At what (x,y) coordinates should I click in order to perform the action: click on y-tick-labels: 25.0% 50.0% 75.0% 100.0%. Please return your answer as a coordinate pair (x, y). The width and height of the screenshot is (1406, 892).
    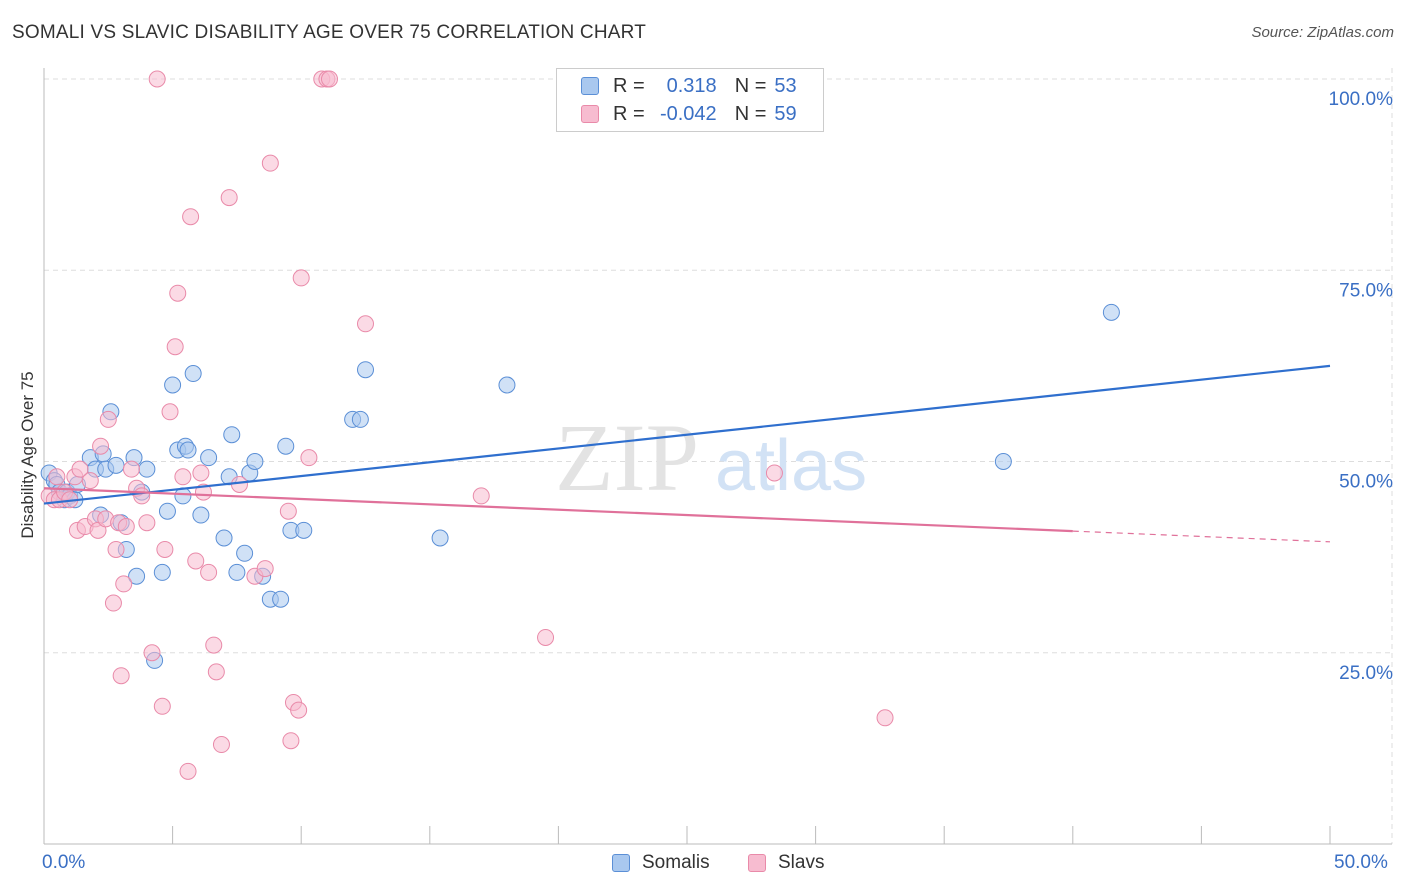
    Looking at the image, I should click on (1361, 386).